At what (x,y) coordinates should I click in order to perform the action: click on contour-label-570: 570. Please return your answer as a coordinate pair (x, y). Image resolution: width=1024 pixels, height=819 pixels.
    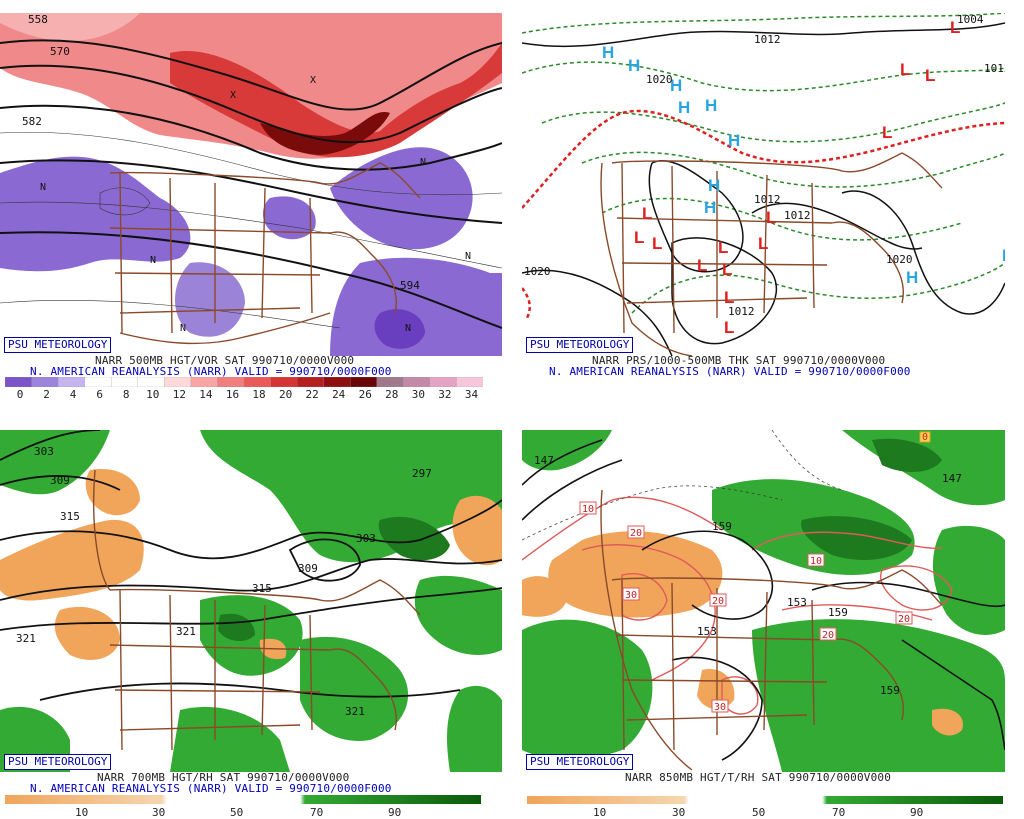
    Looking at the image, I should click on (60, 51).